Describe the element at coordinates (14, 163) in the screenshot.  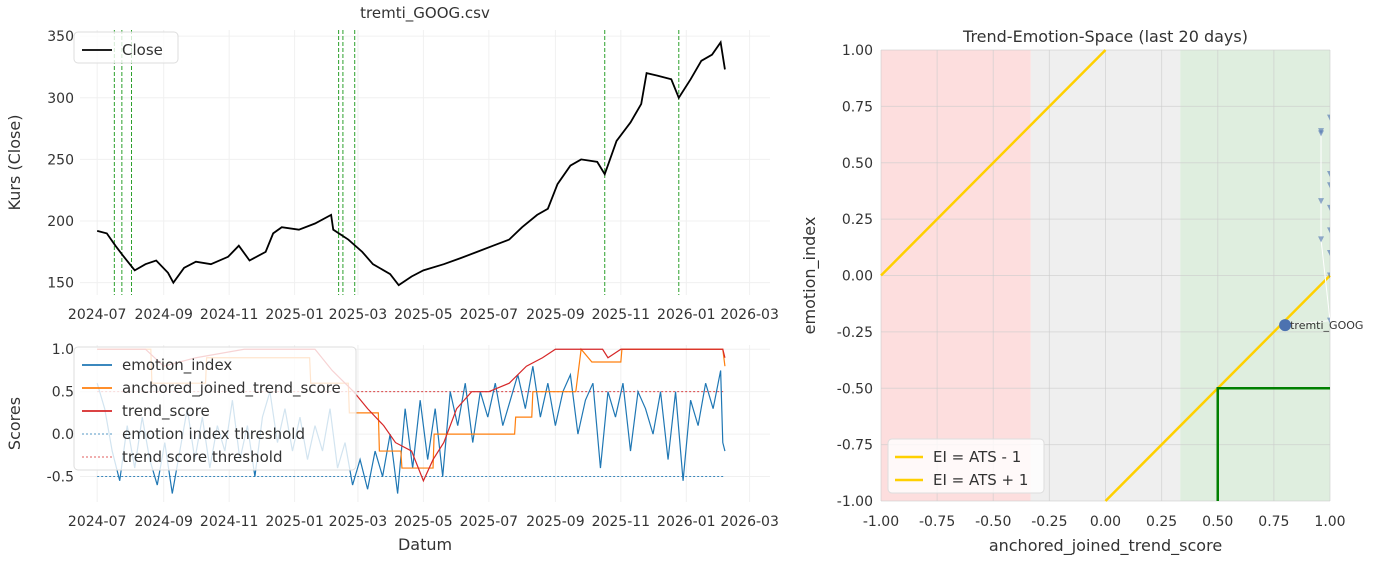
I see `y-axis-label: Kurs (Close)` at that location.